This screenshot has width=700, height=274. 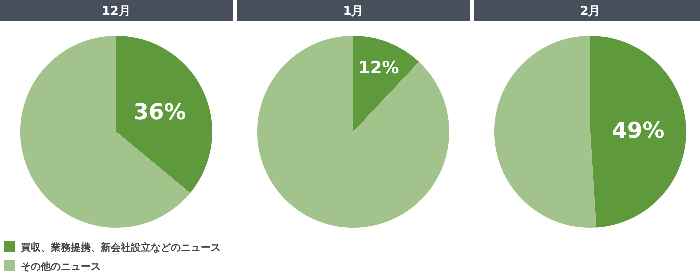 I want to click on data-label: 36%, so click(x=160, y=113).